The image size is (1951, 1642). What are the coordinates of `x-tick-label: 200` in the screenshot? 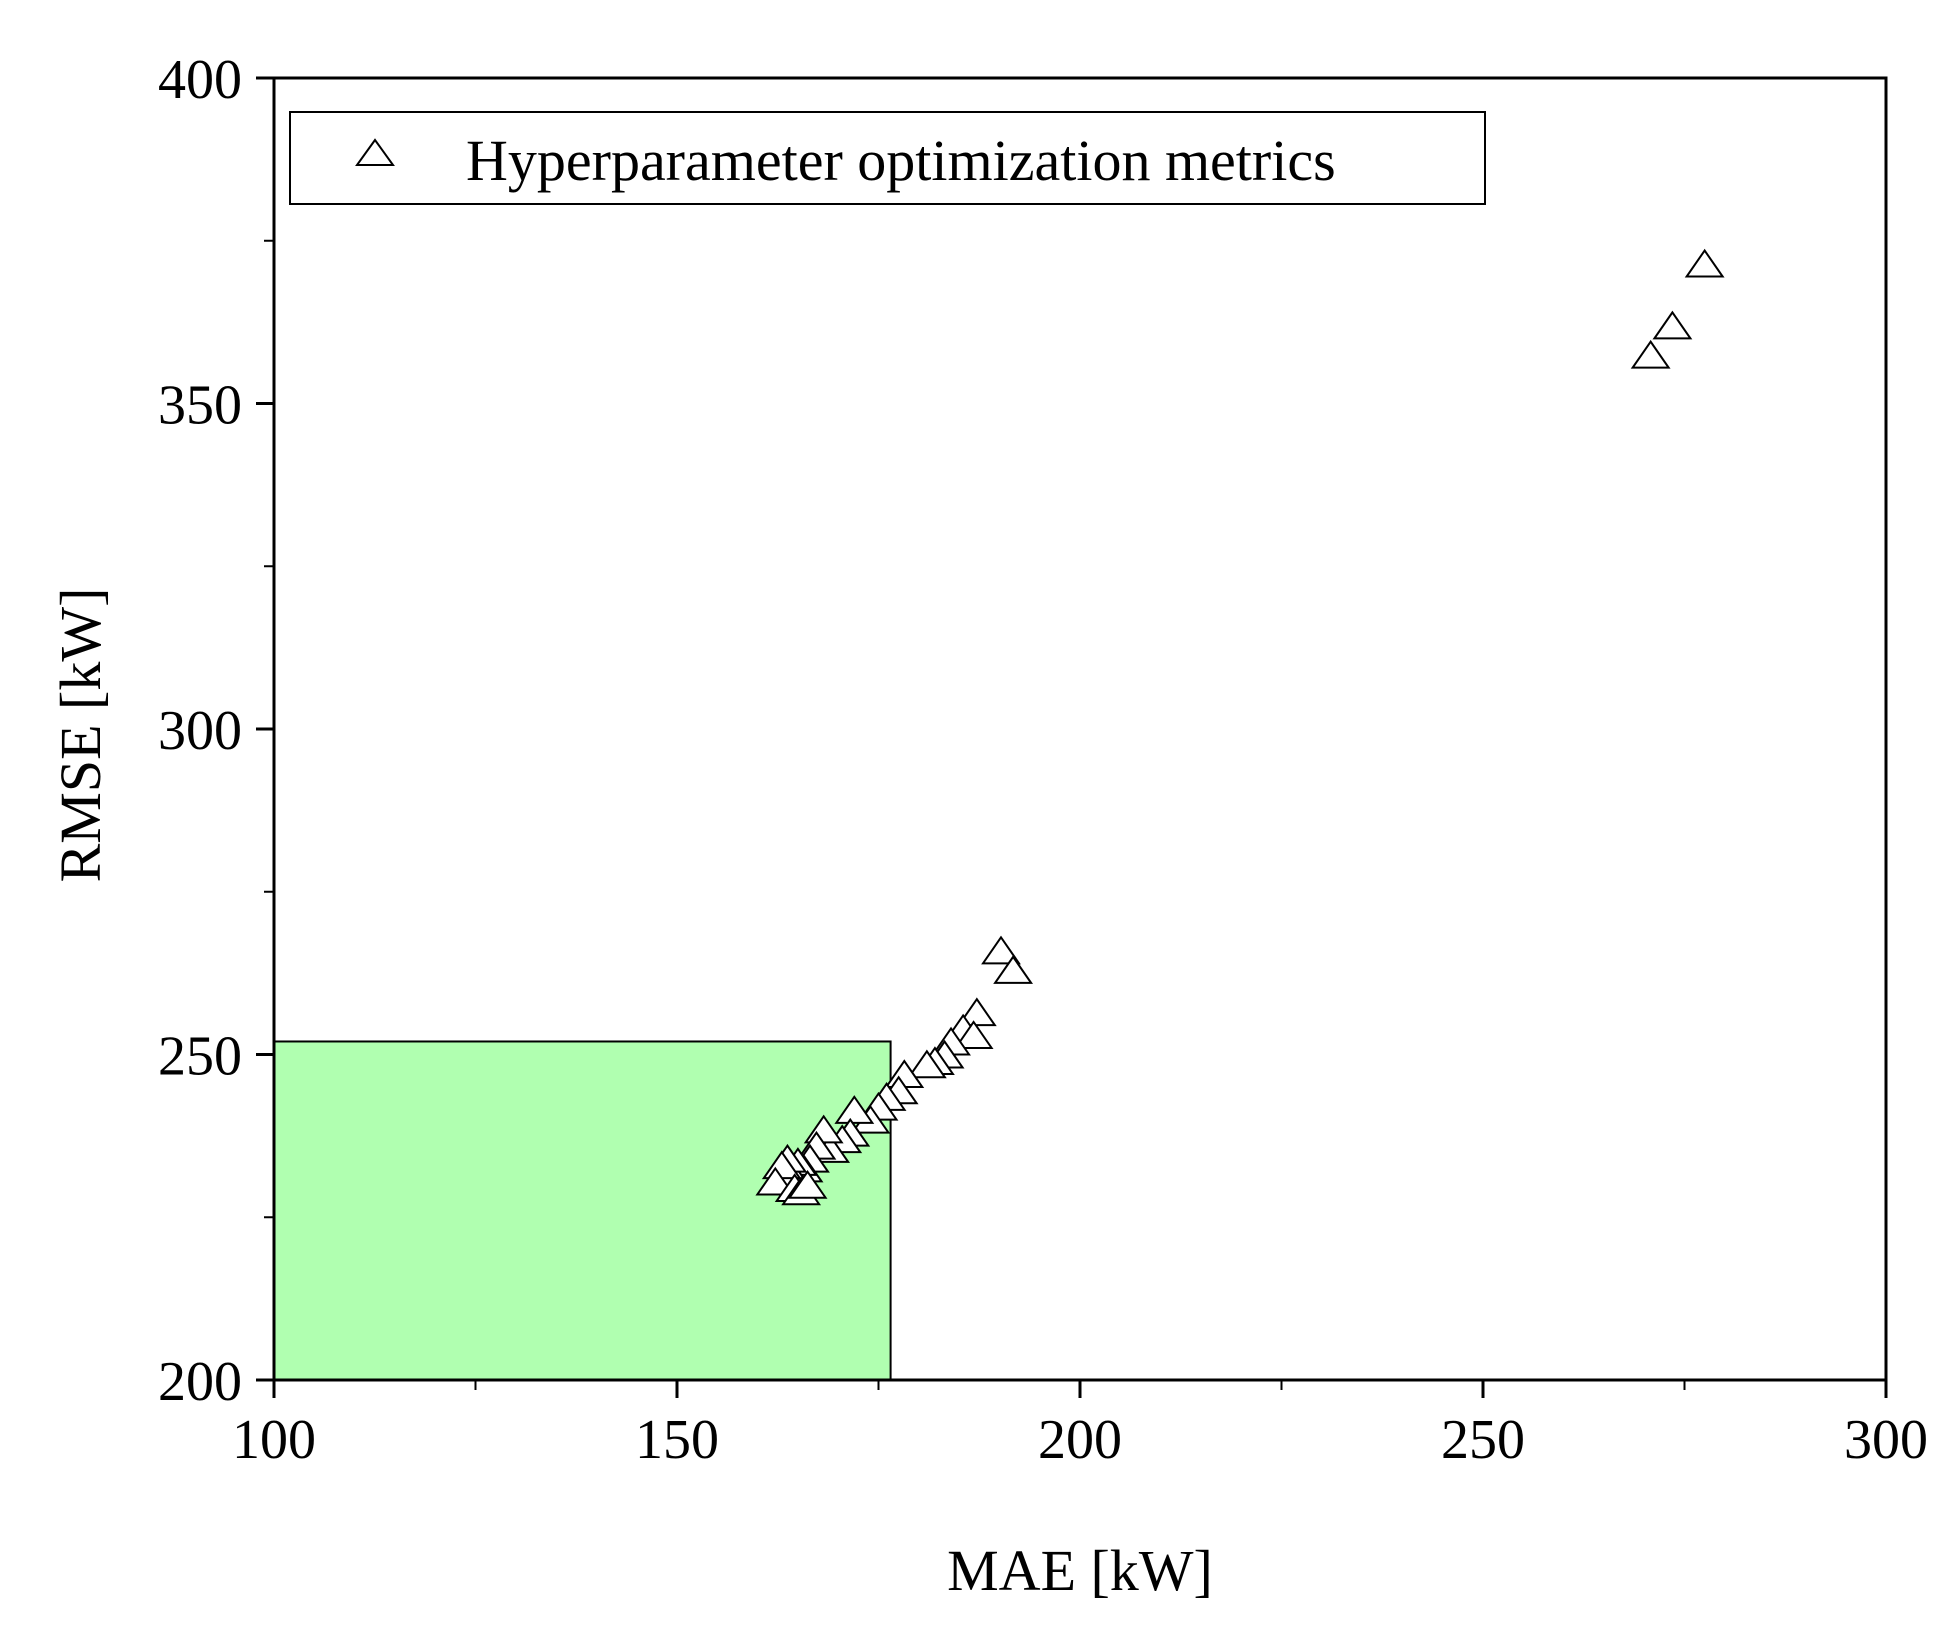 It's located at (1080, 1440).